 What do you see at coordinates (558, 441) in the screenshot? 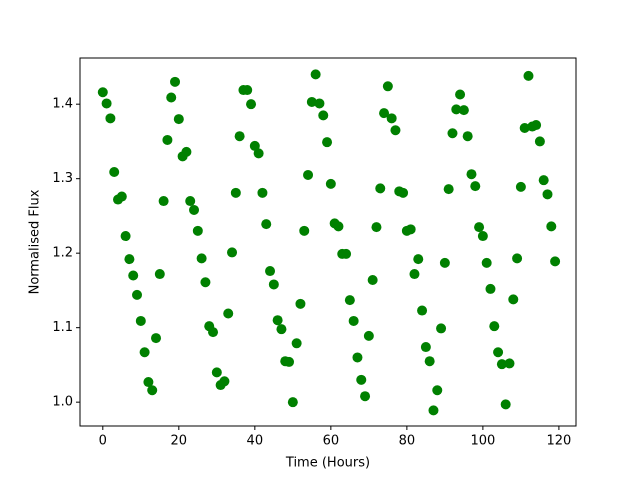
I see `x-tick-label: 120` at bounding box center [558, 441].